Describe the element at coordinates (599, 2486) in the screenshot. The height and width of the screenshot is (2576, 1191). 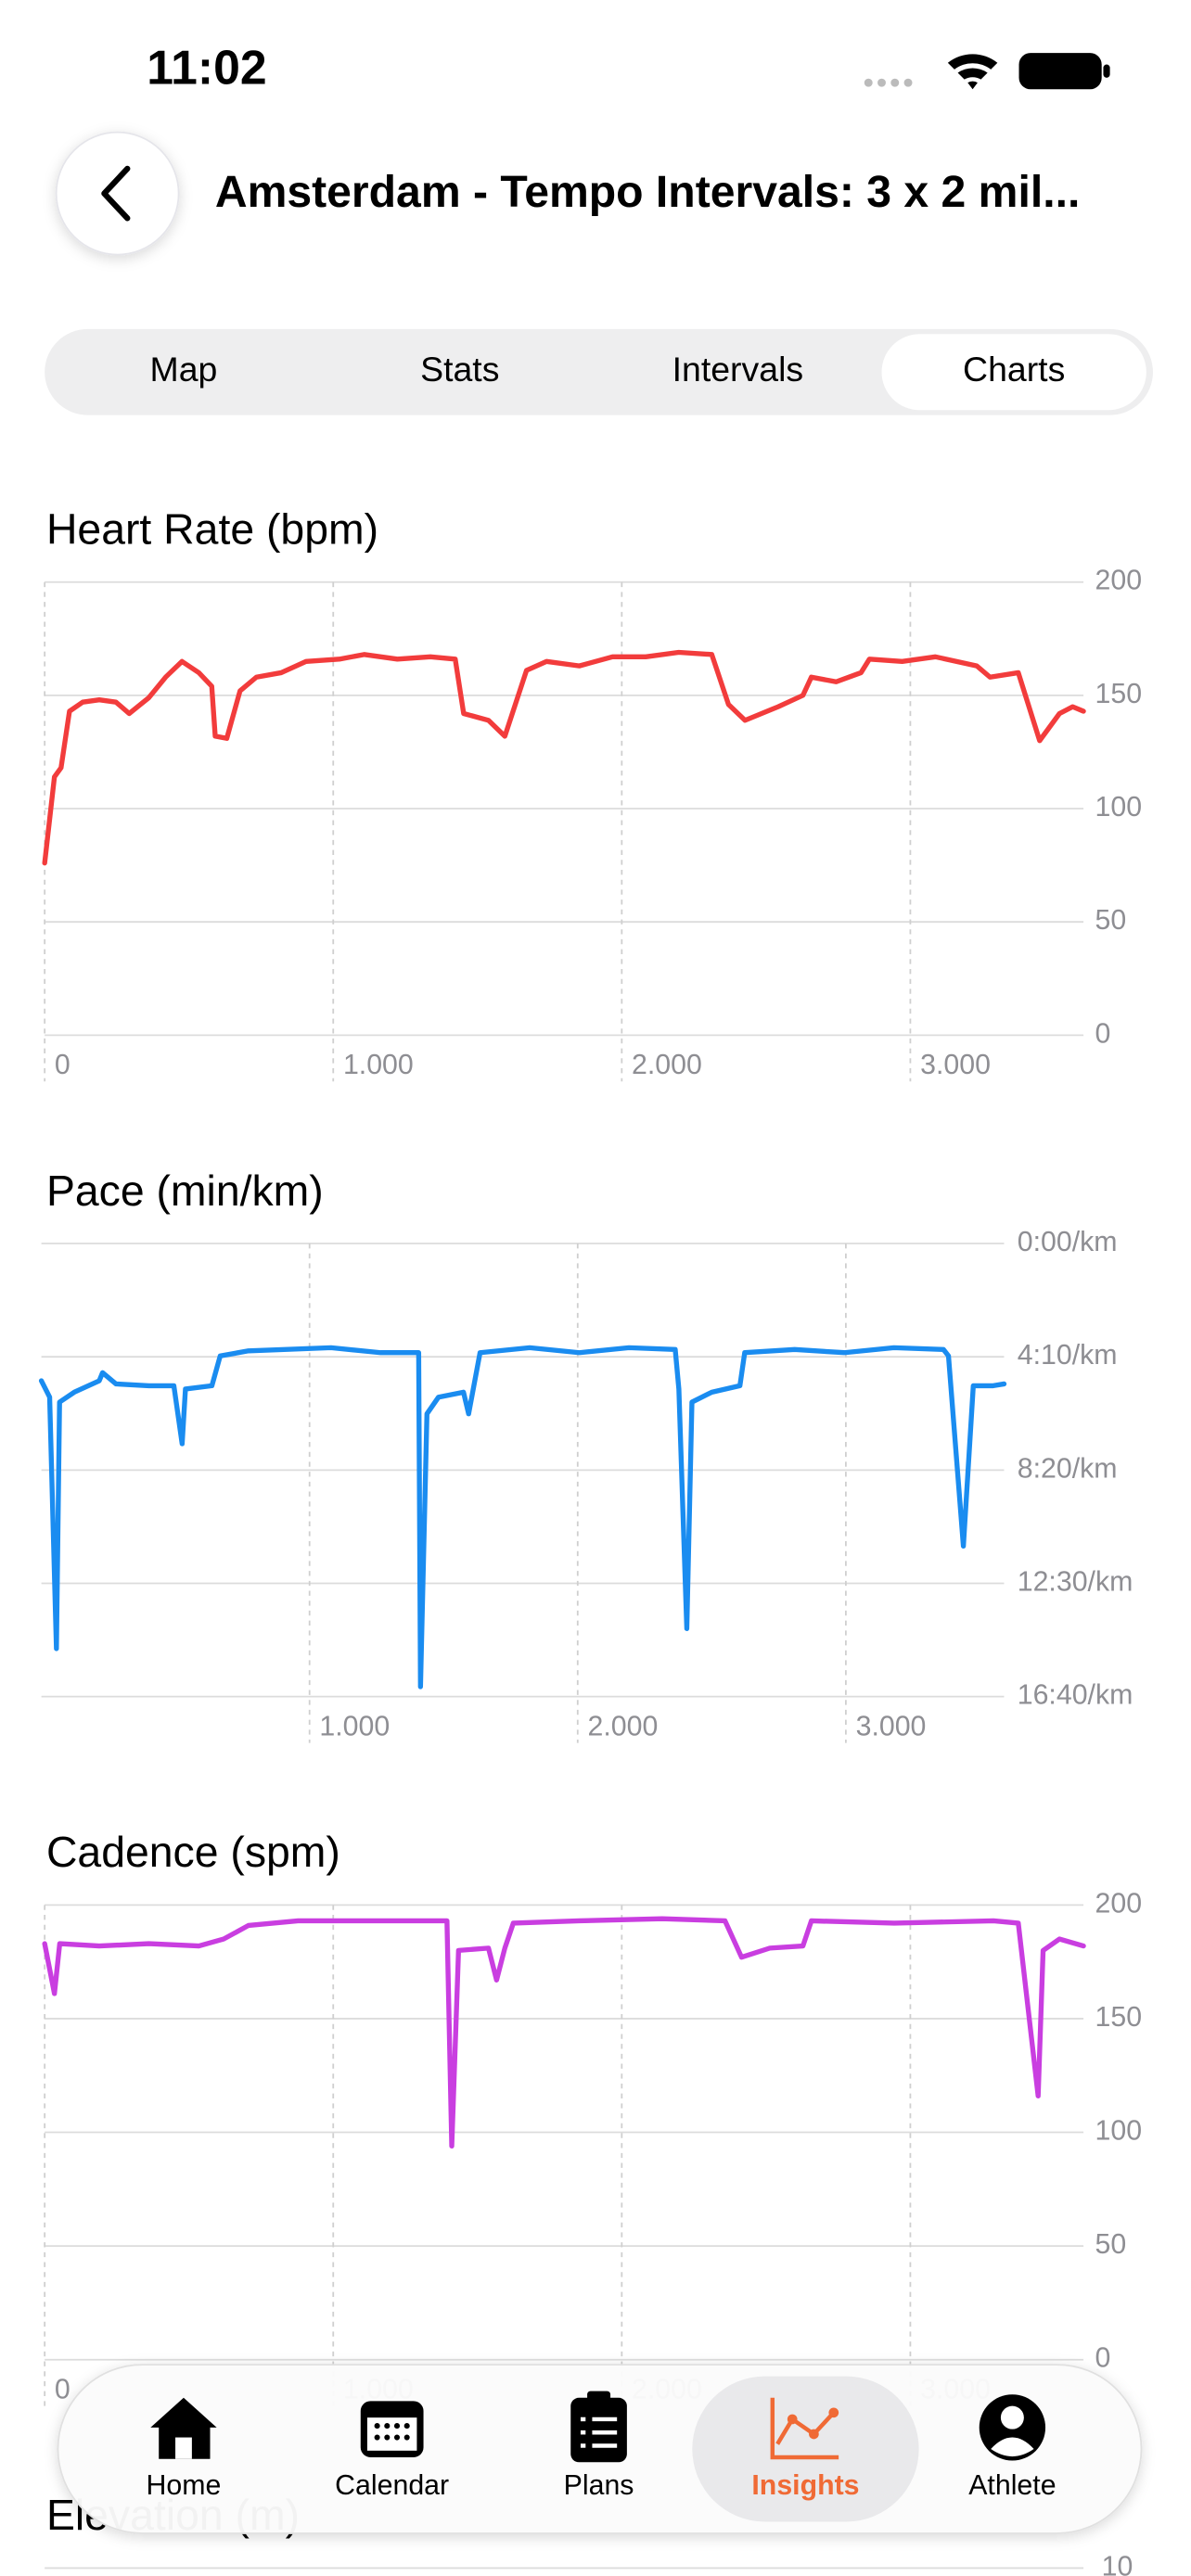
I see `tab-label: Plans` at that location.